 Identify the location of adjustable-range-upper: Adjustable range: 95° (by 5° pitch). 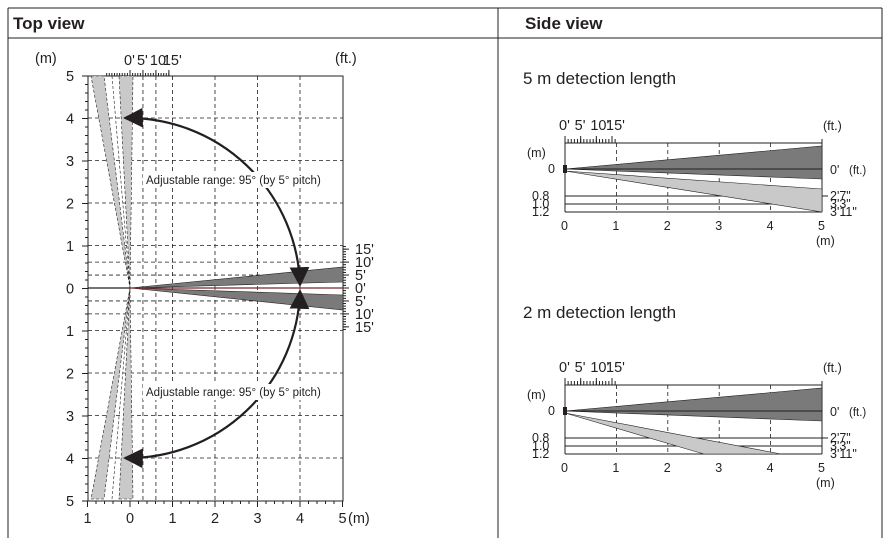
(233, 181).